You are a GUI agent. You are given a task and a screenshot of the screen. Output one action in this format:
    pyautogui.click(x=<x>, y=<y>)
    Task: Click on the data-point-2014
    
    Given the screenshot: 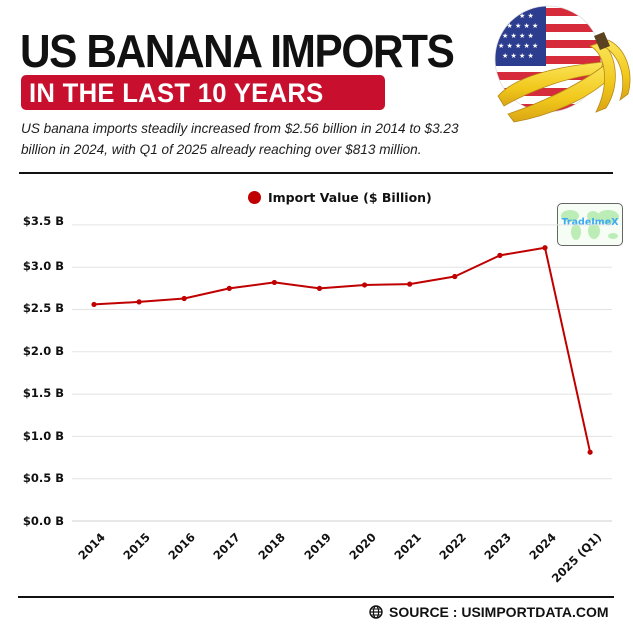 What is the action you would take?
    pyautogui.click(x=94, y=304)
    